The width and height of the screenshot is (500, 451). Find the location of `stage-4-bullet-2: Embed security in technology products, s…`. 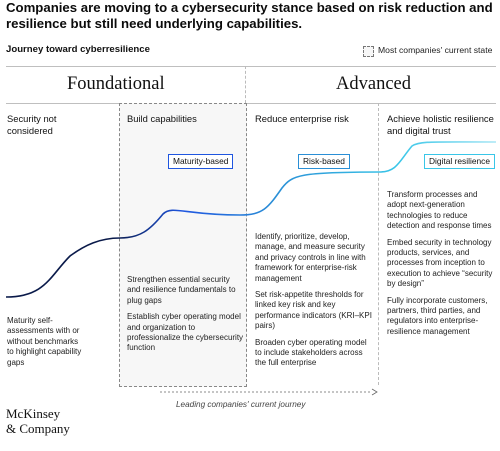

stage-4-bullet-2: Embed security in technology products, s… is located at coordinates (440, 263).